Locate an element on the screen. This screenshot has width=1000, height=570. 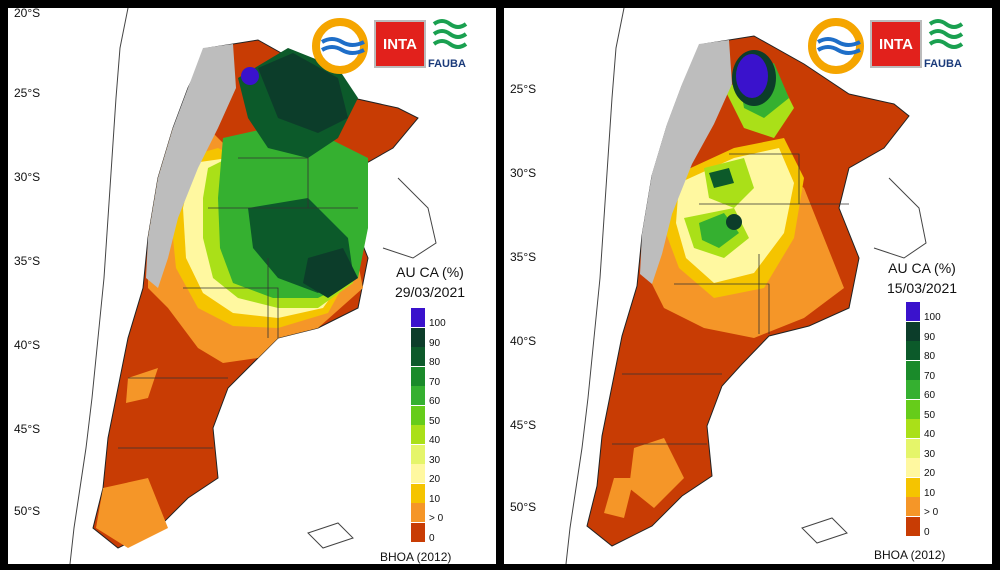
lat-label: 20°S is located at coordinates (27, 14).